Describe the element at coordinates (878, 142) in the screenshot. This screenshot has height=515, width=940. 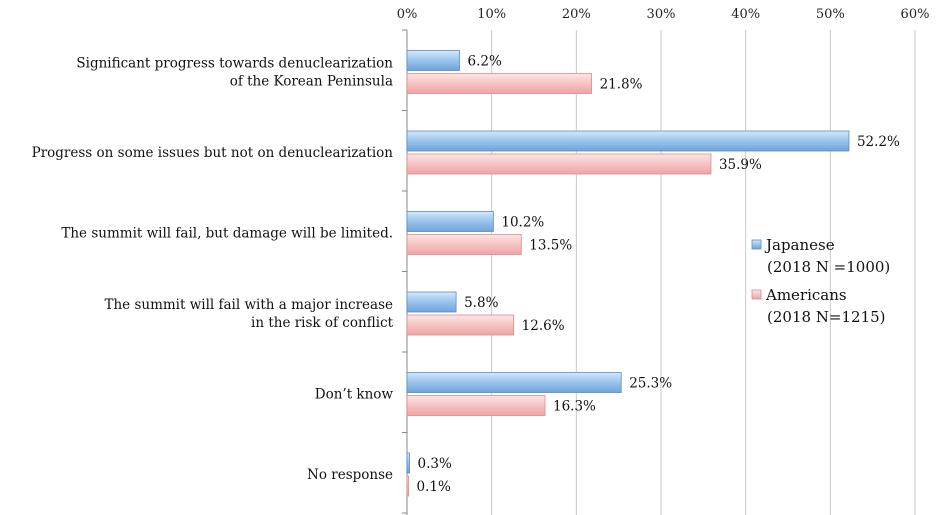
I see `data-label-japanese: 52.2%` at that location.